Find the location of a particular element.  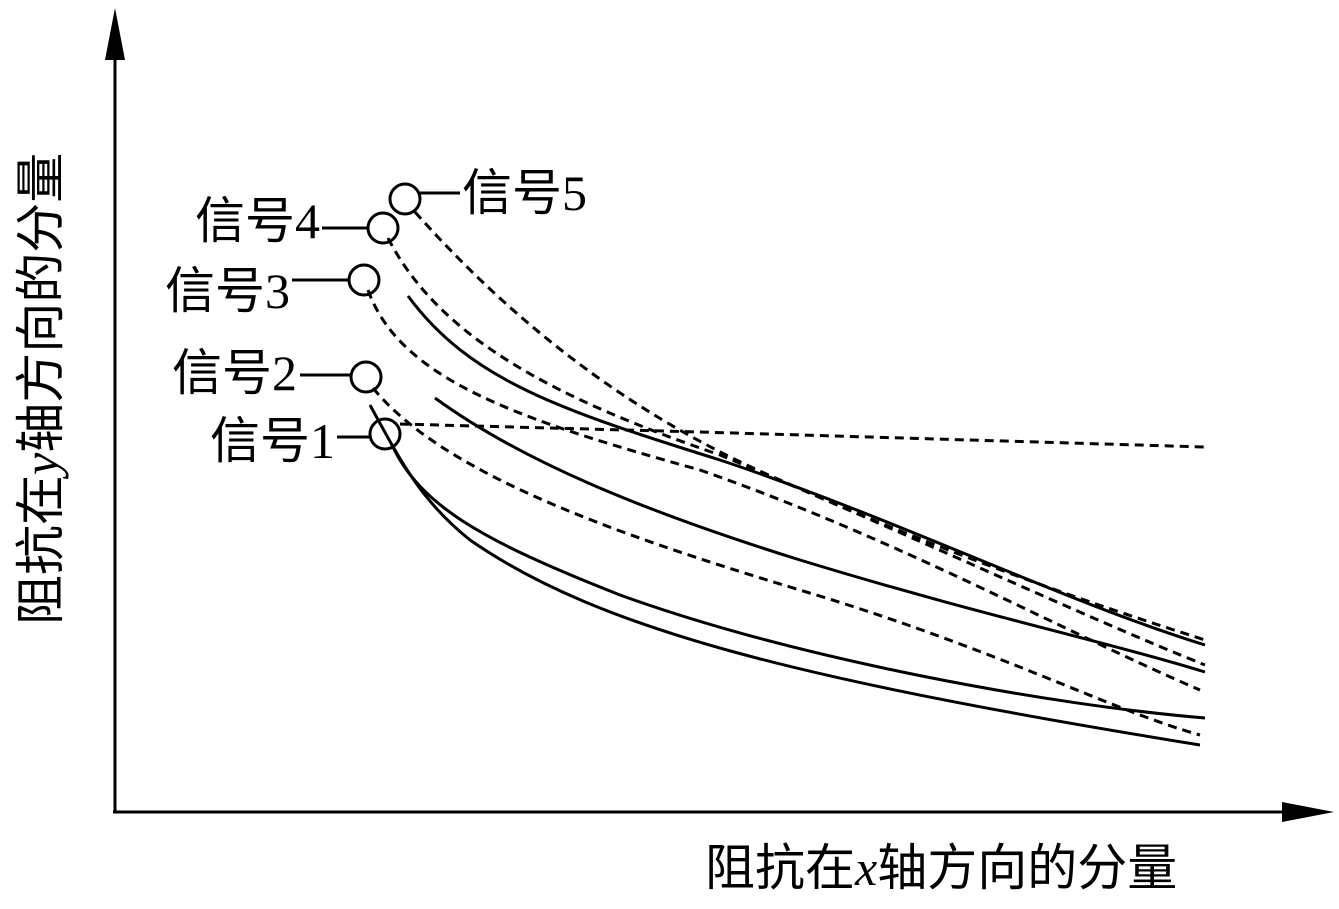

signal-label: 信号2 is located at coordinates (234, 373).